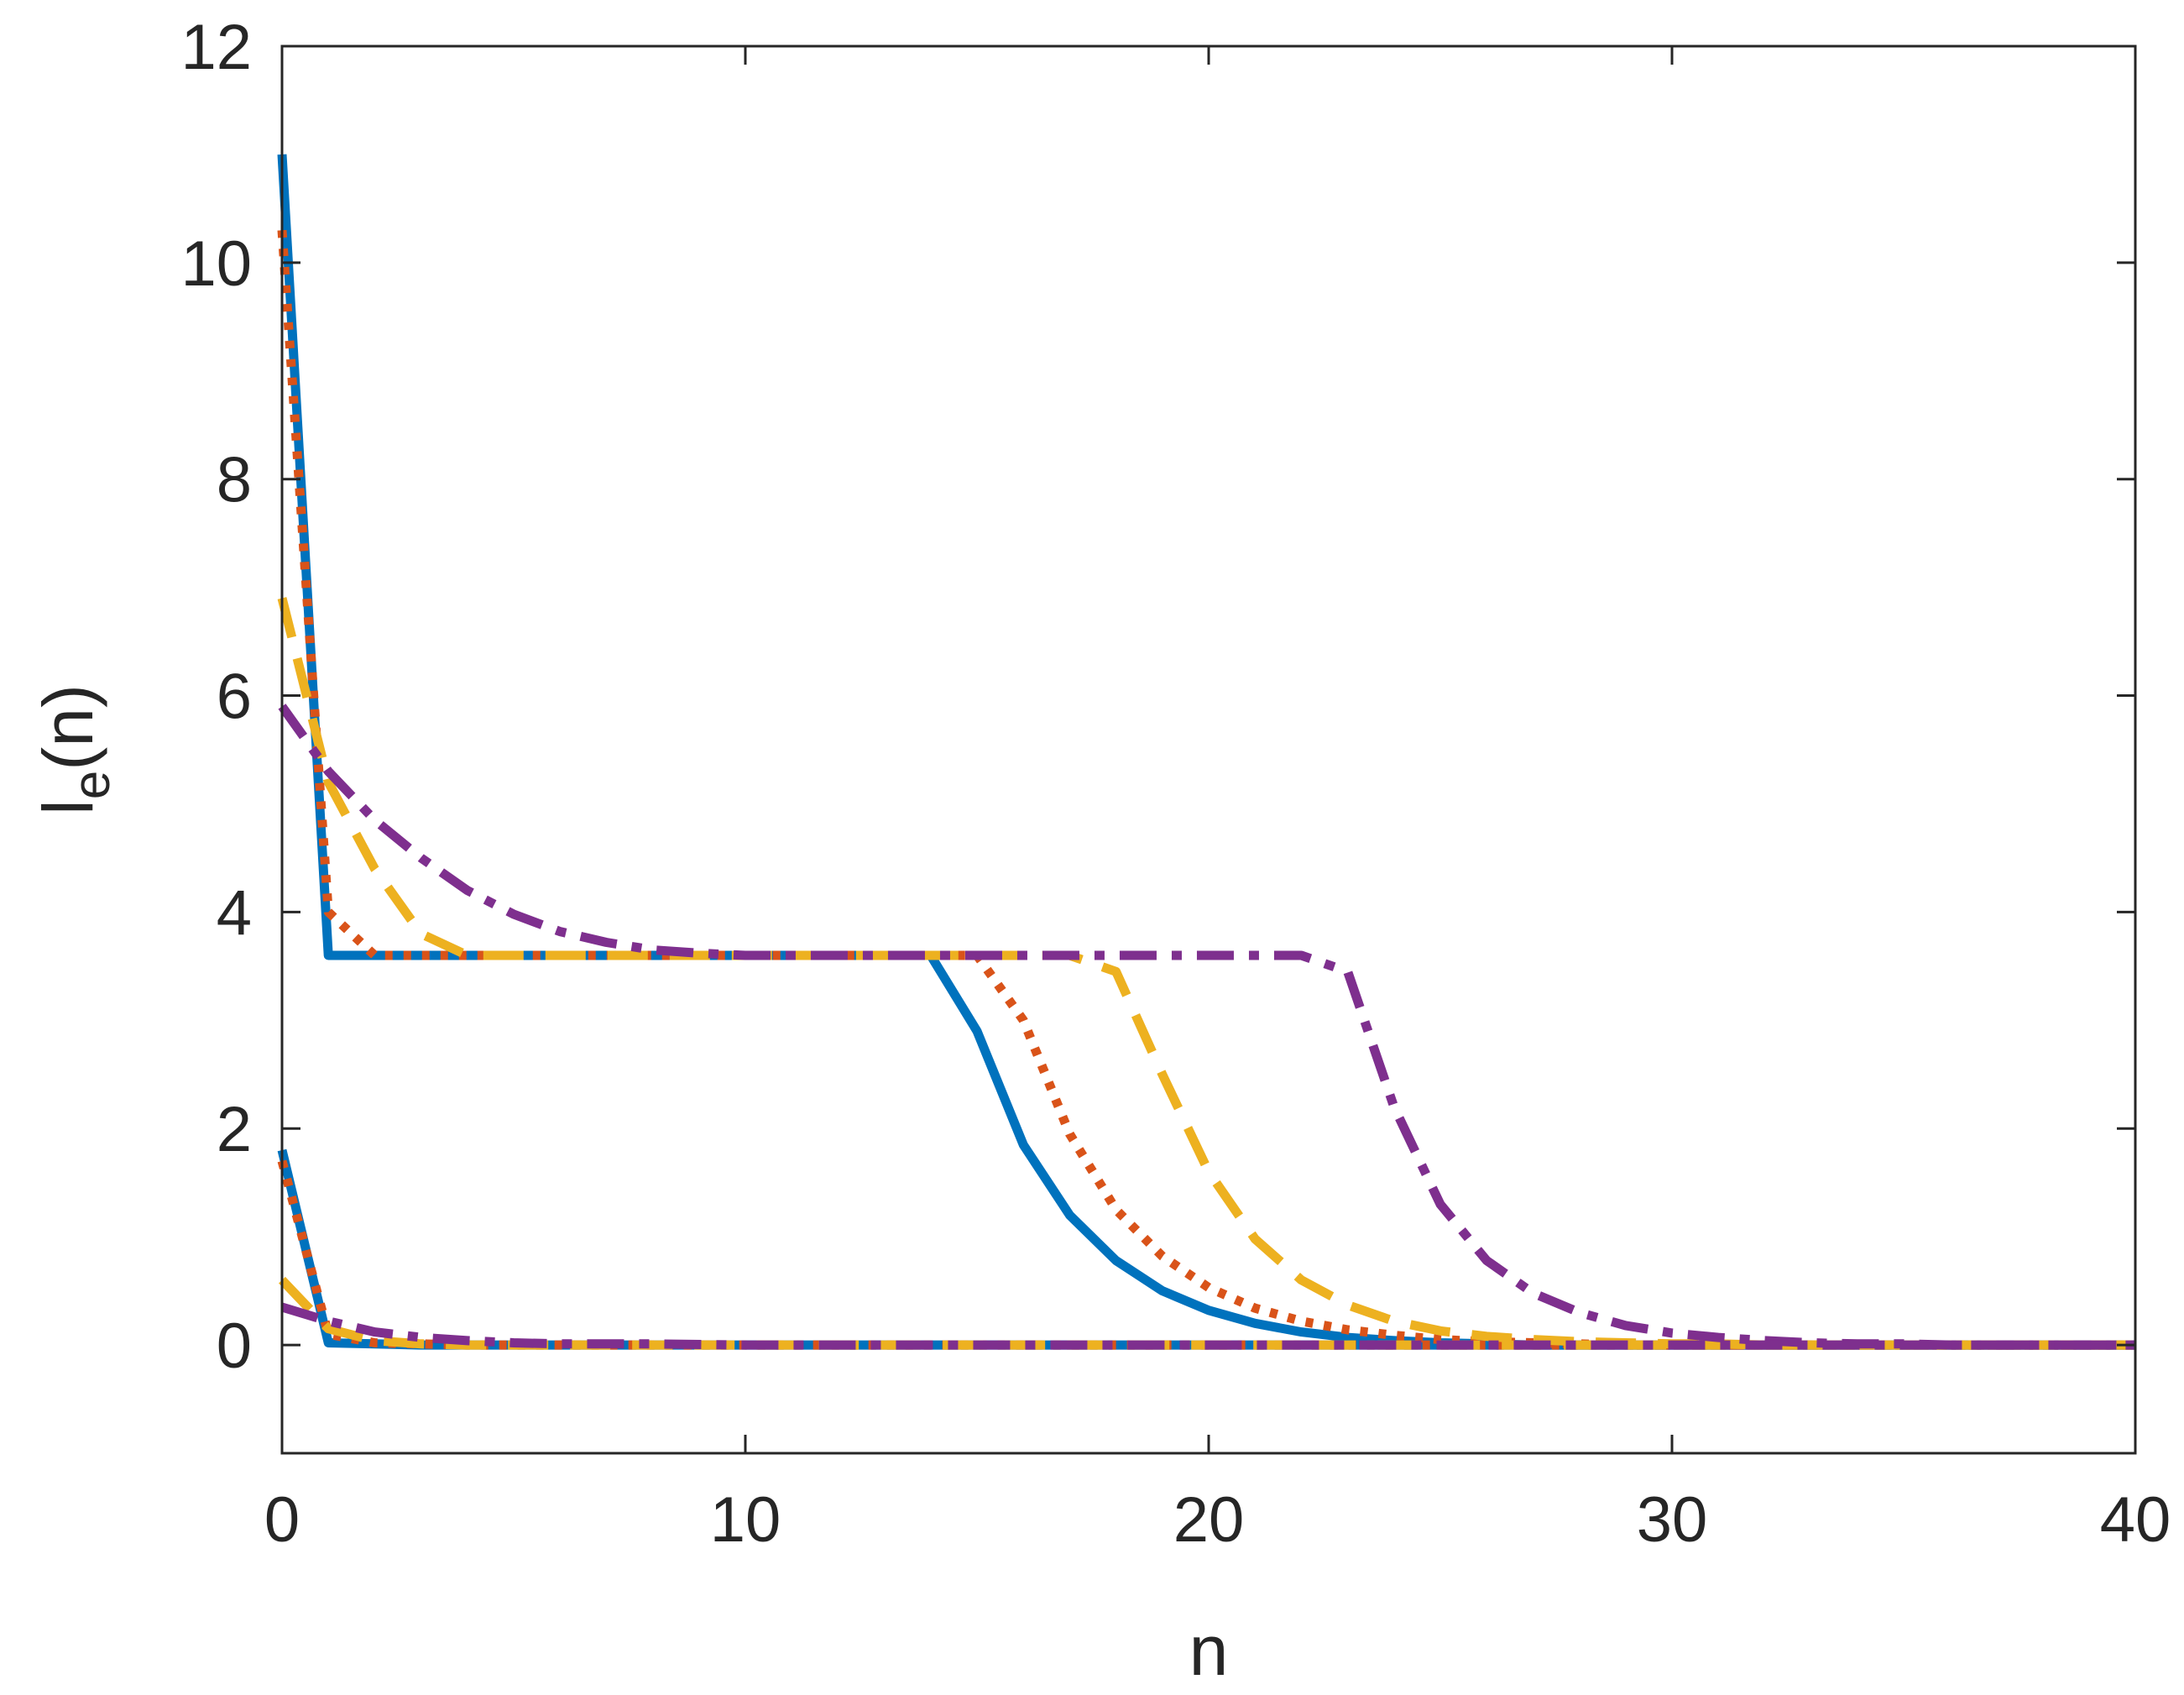 This screenshot has width=2184, height=1695. What do you see at coordinates (1672, 1520) in the screenshot?
I see `x-tick-label: 30` at bounding box center [1672, 1520].